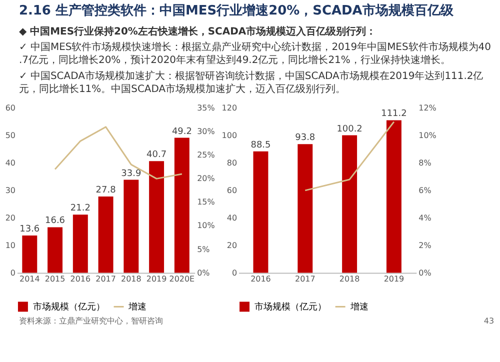 The width and height of the screenshot is (500, 362). I want to click on y-tick-label: 120, so click(230, 108).